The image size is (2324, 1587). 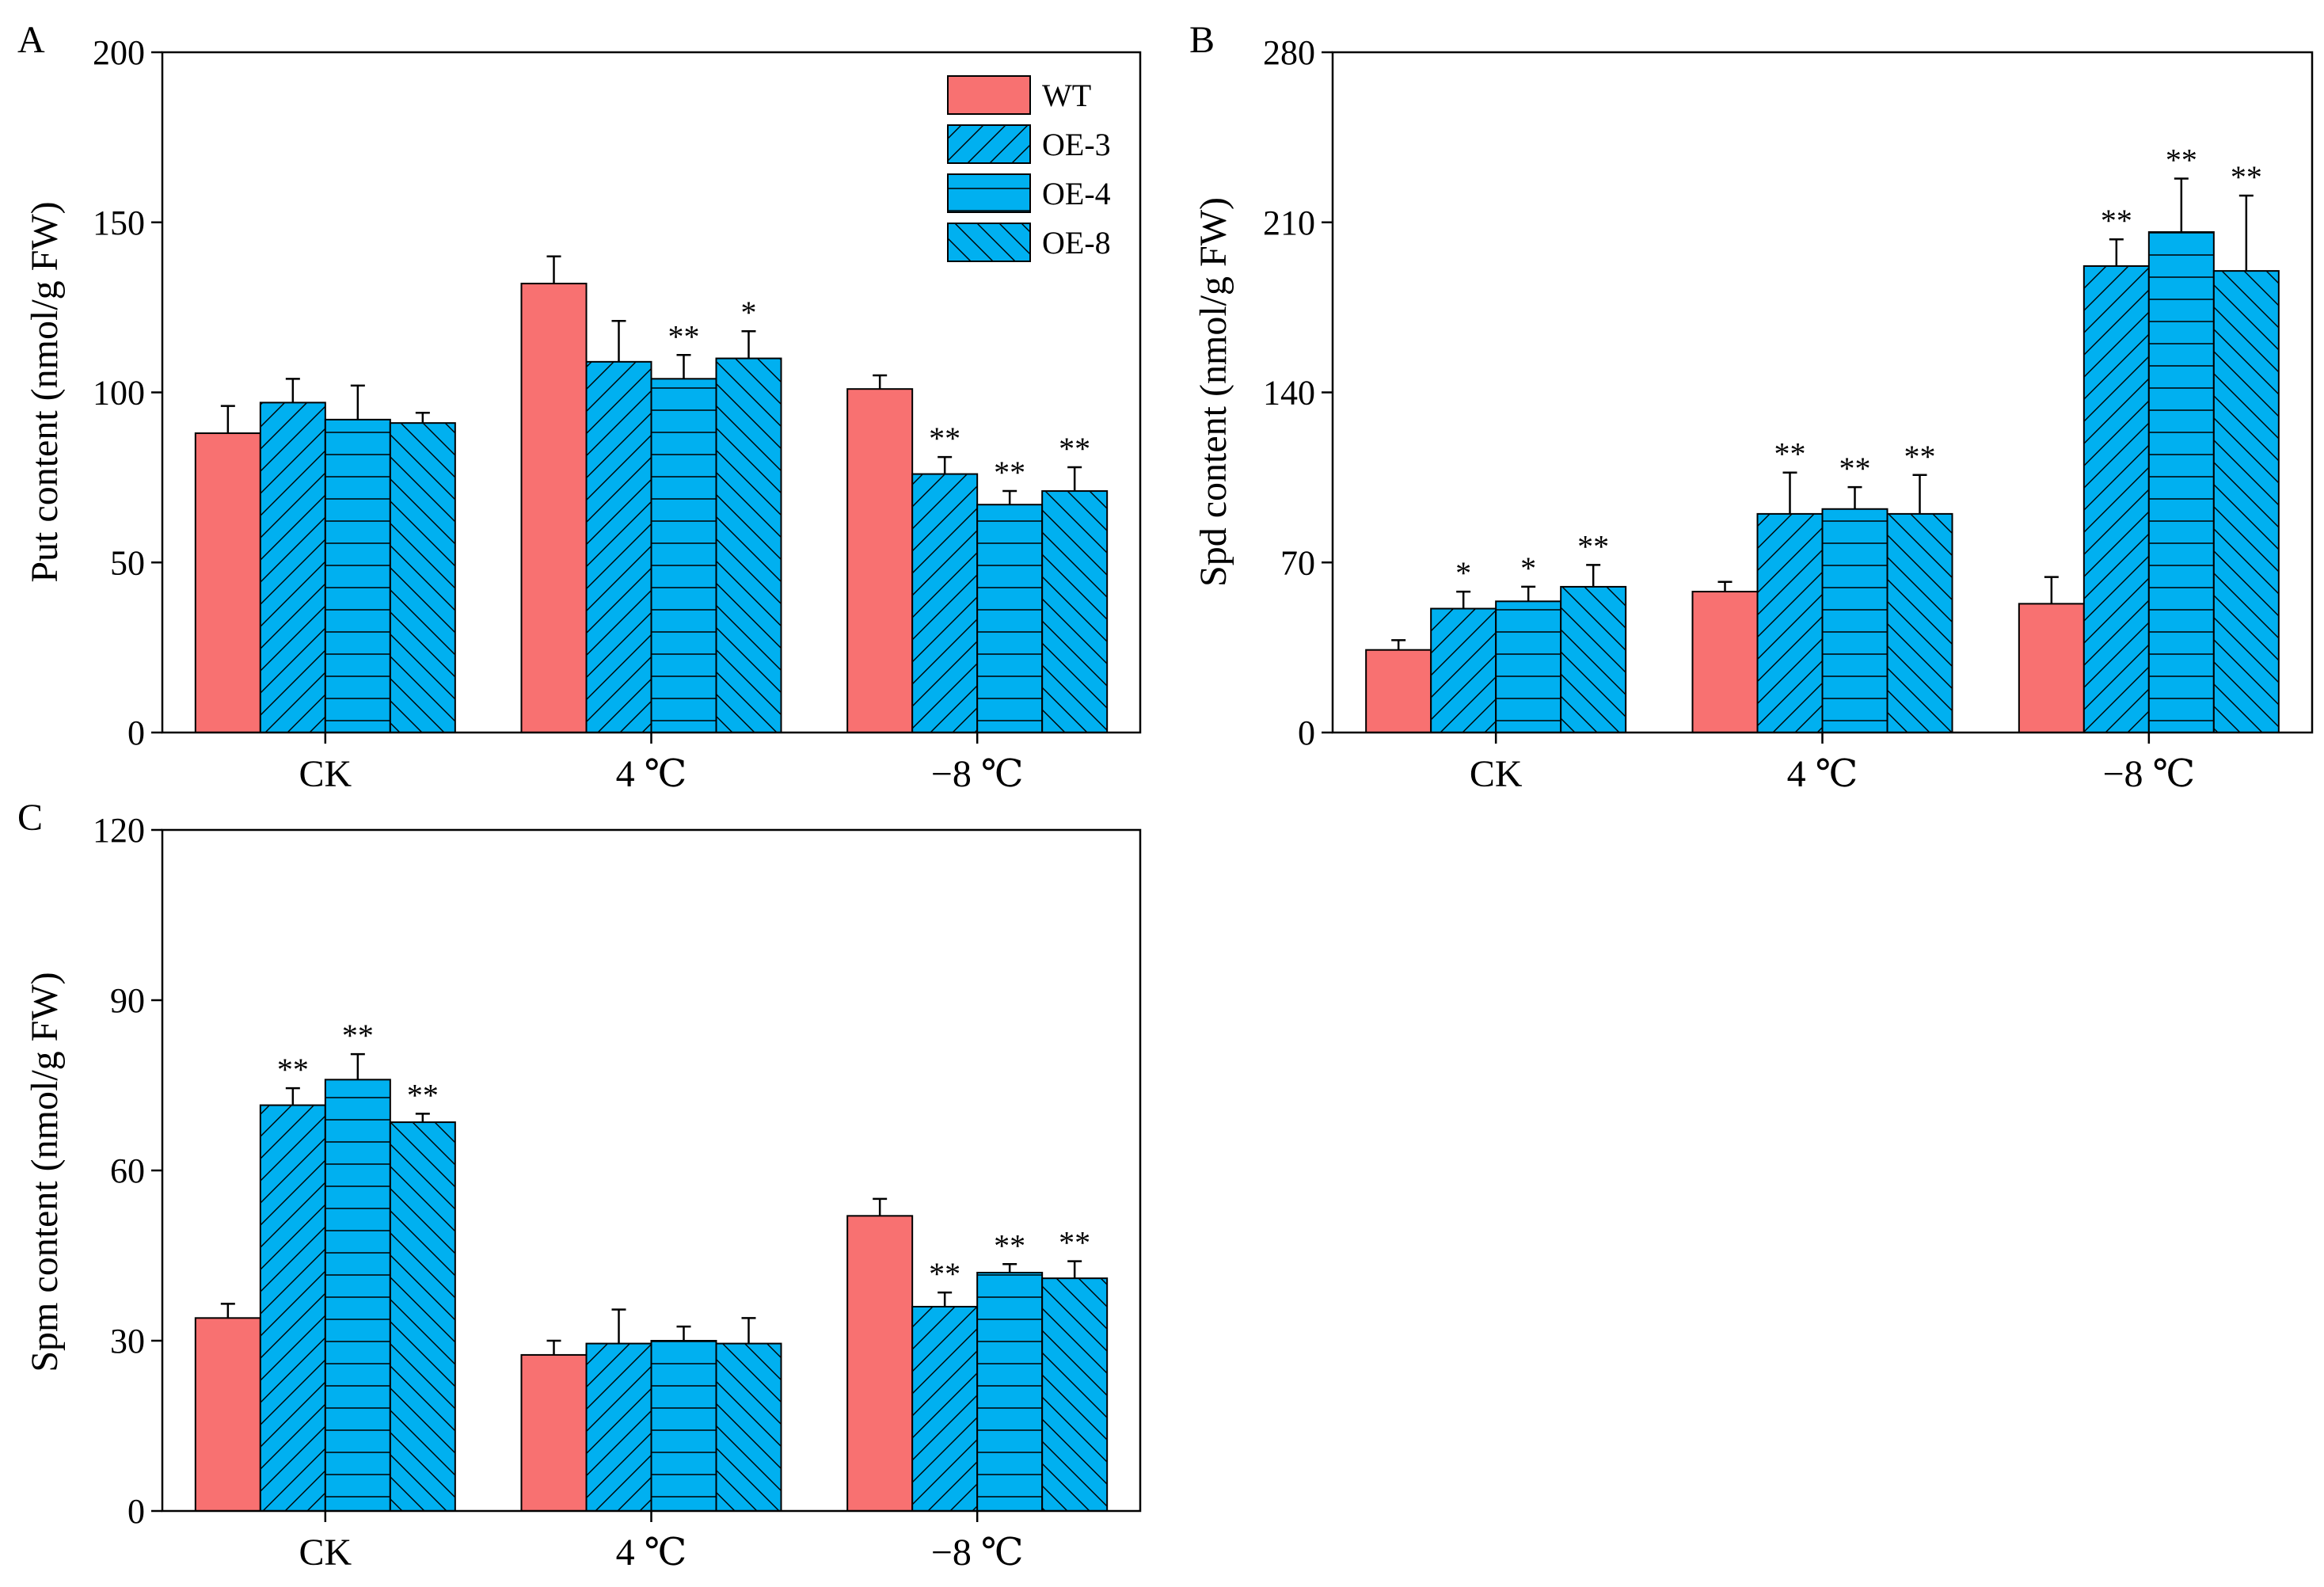 What do you see at coordinates (325, 774) in the screenshot?
I see `panel-a-x-tick-label-ck: CK` at bounding box center [325, 774].